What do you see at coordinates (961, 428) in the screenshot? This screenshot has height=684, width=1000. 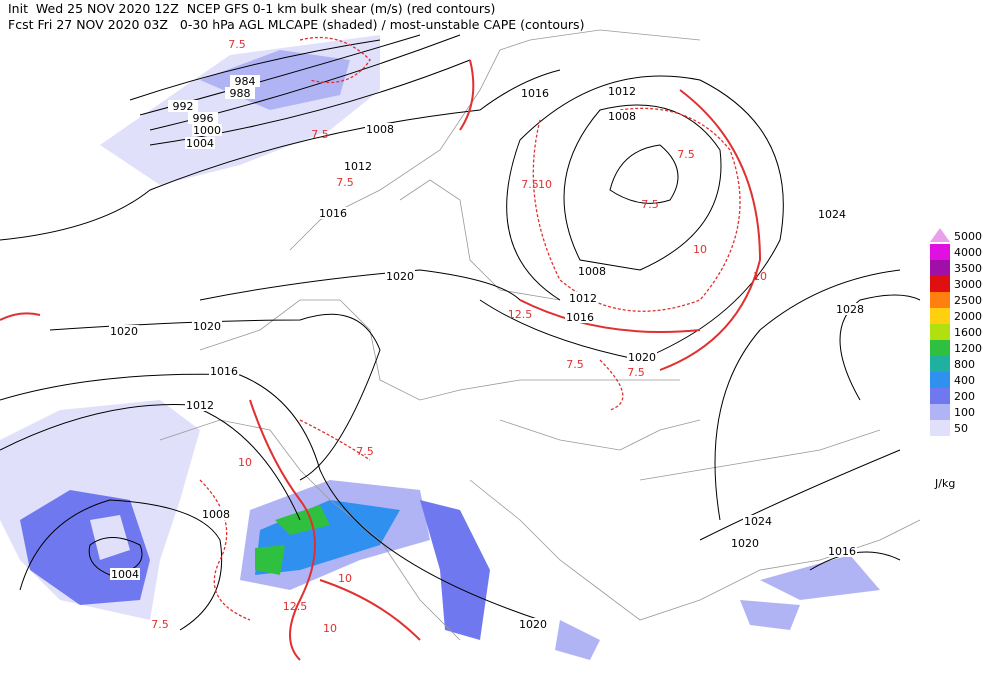 I see `legend-label: 50` at bounding box center [961, 428].